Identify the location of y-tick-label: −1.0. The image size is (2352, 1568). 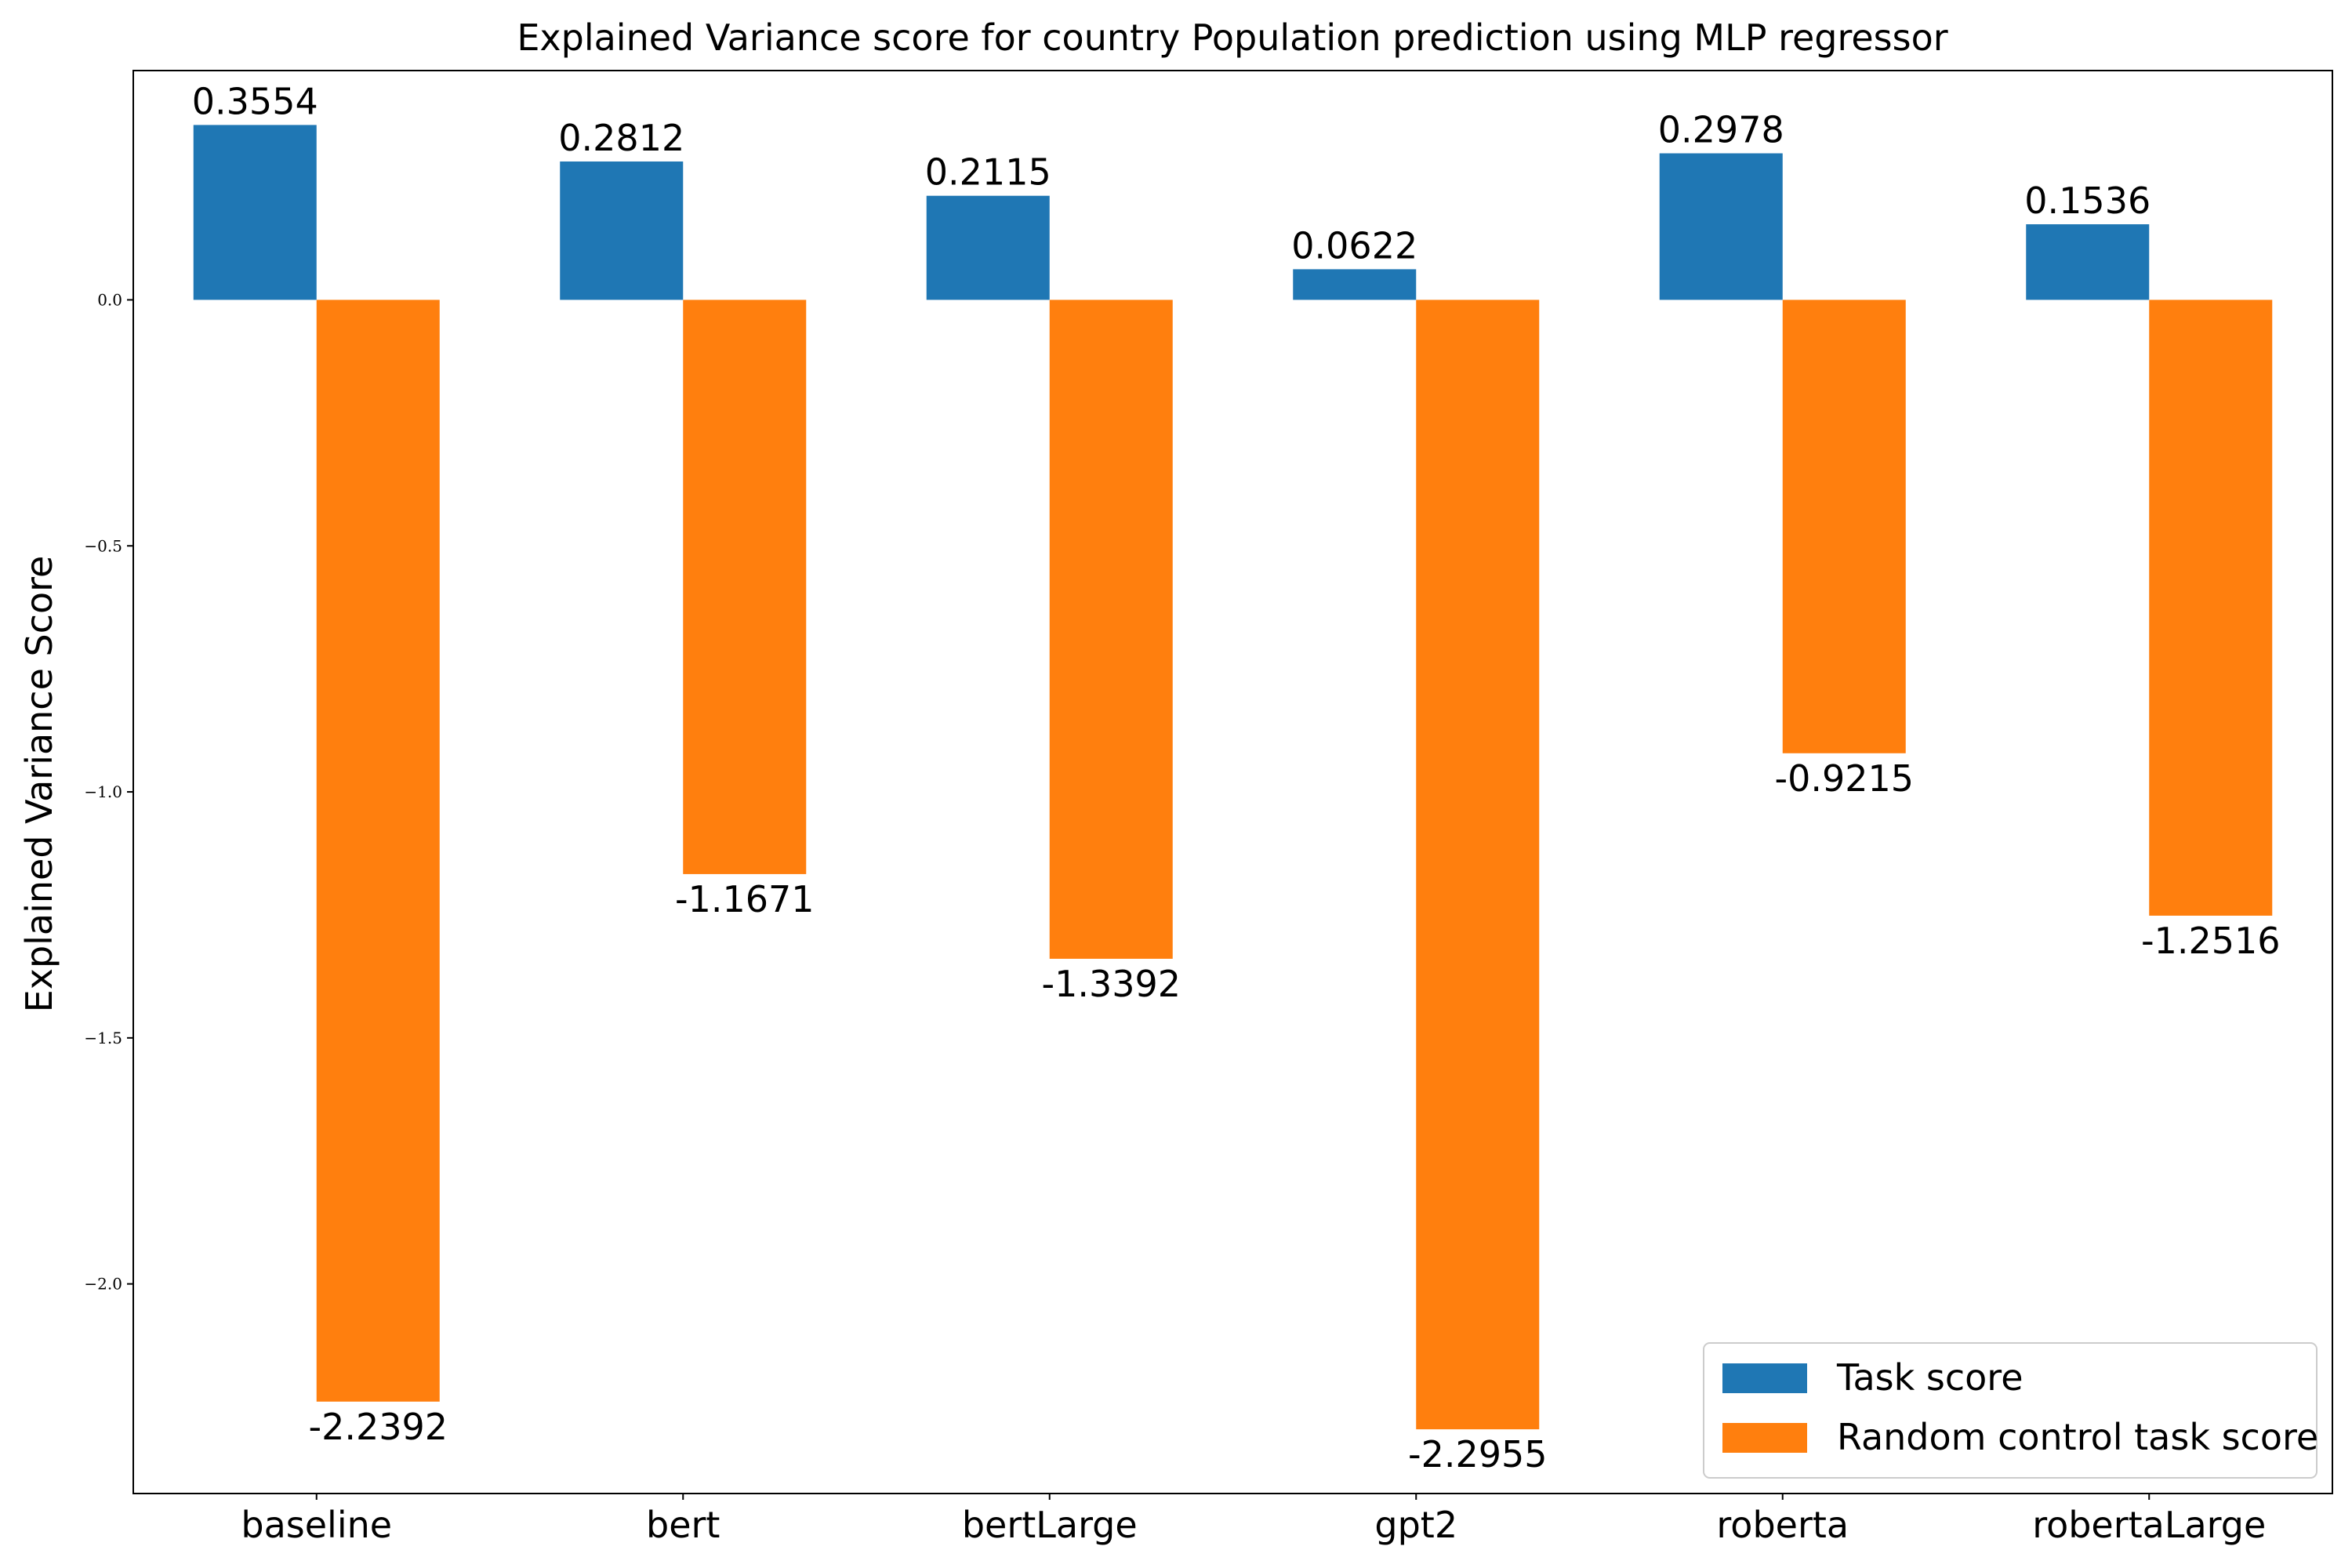
(103, 791).